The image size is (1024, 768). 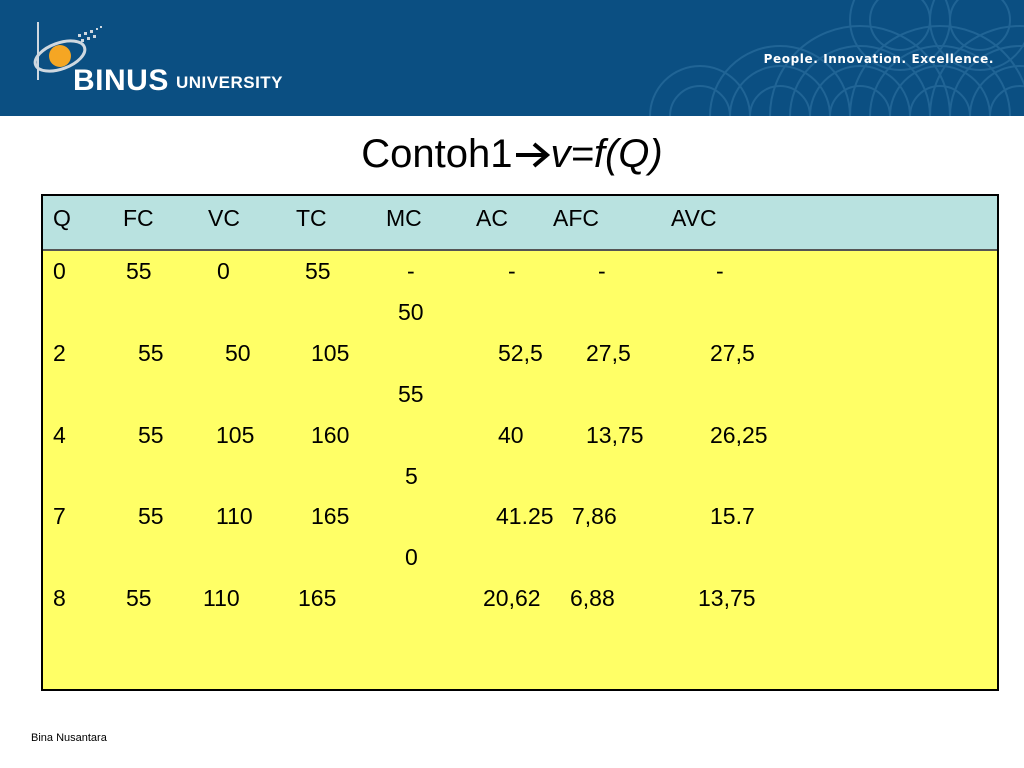 I want to click on right-arrow-icon, so click(x=532, y=155).